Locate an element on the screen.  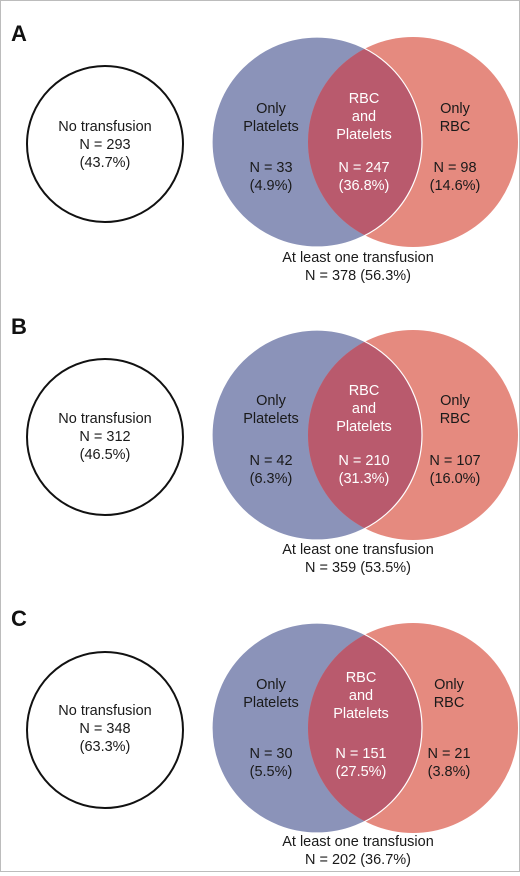
no-transfusion-percent: (46.5%) is located at coordinates (105, 455).